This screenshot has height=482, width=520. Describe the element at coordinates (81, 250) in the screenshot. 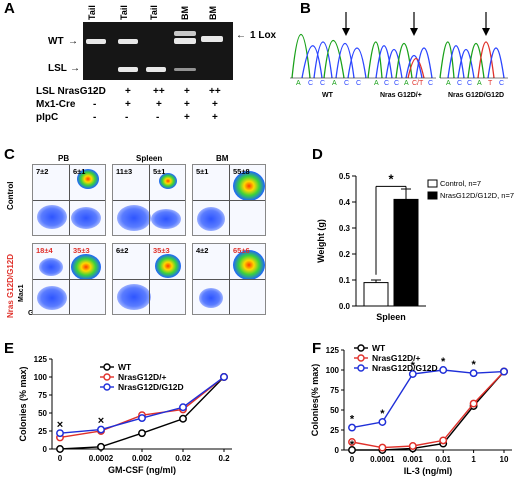

I see `facs-value: 35±3` at that location.